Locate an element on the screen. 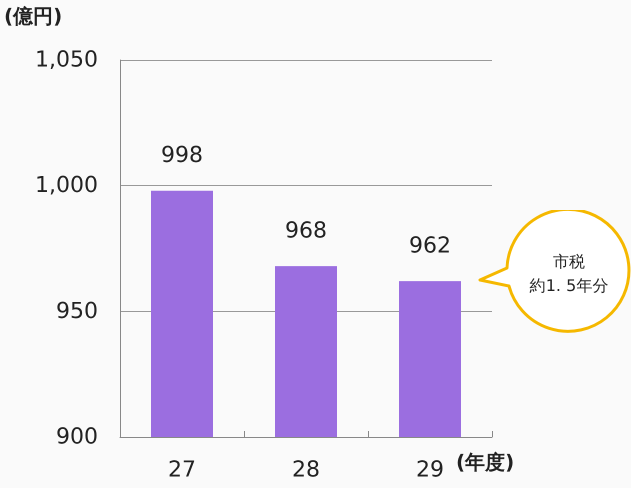 This screenshot has height=488, width=631. x-axis-title: (年度) is located at coordinates (485, 462).